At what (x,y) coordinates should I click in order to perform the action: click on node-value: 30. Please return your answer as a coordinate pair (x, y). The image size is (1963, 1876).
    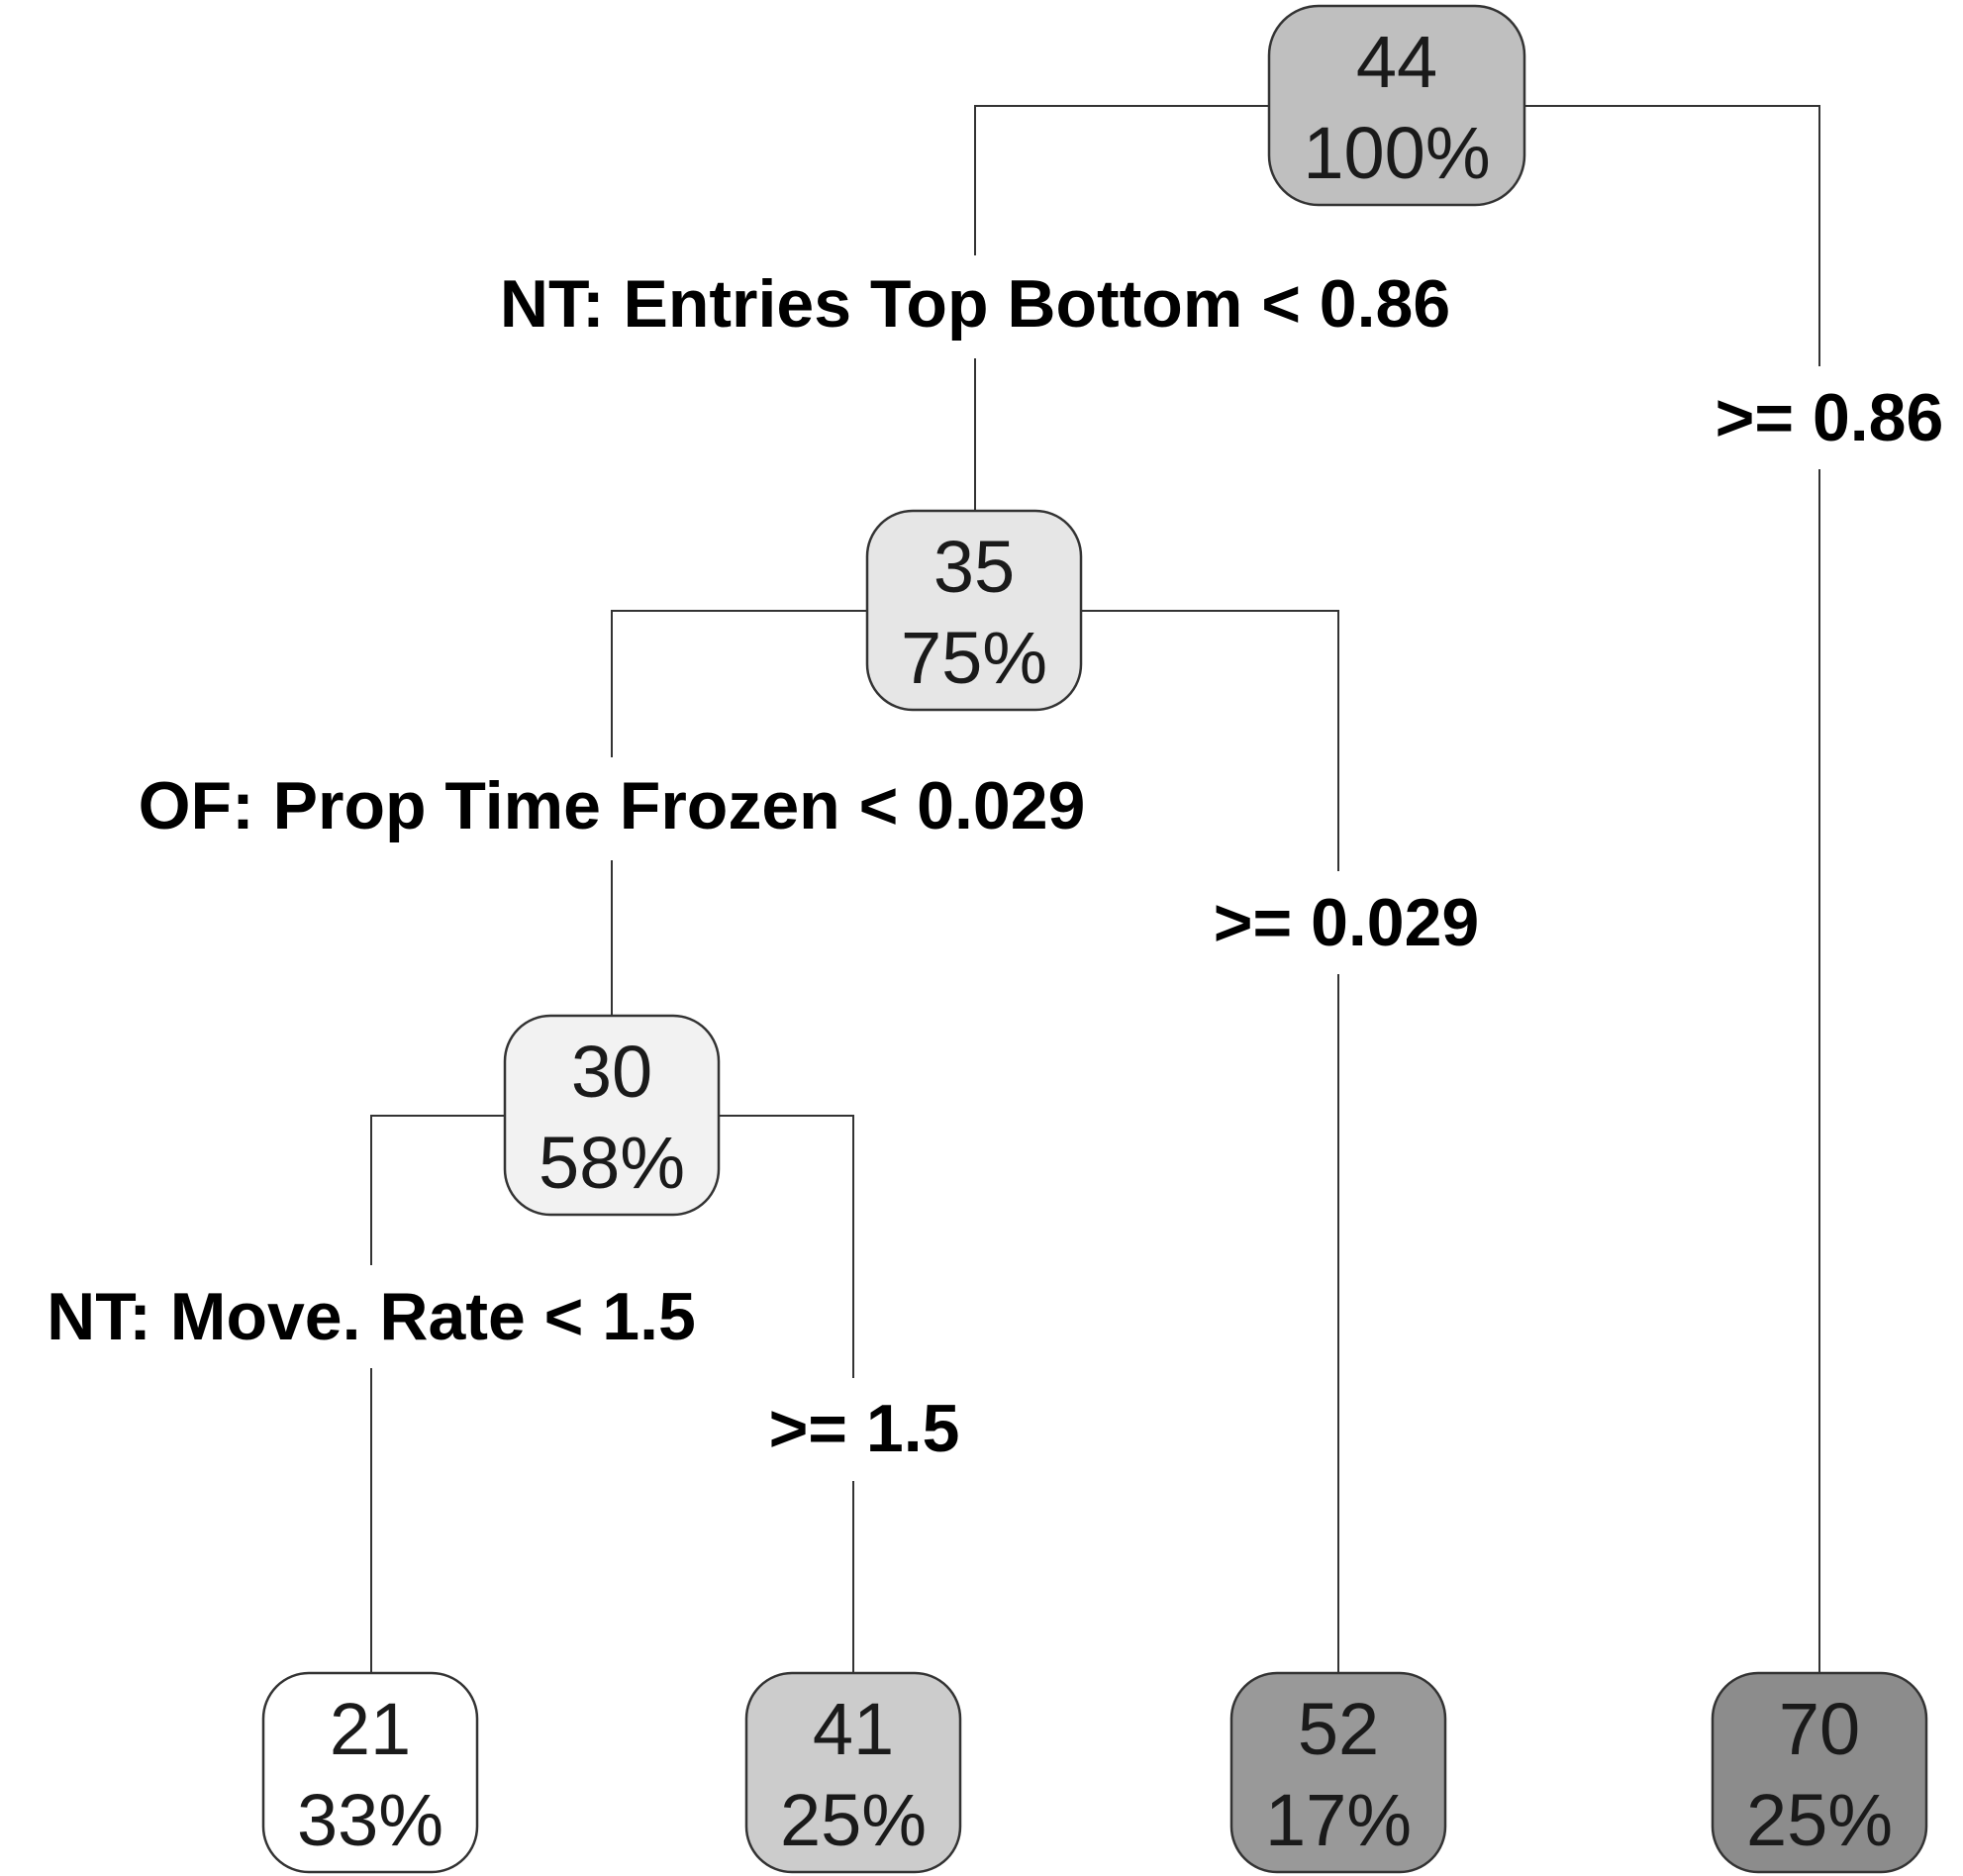
    Looking at the image, I should click on (611, 1072).